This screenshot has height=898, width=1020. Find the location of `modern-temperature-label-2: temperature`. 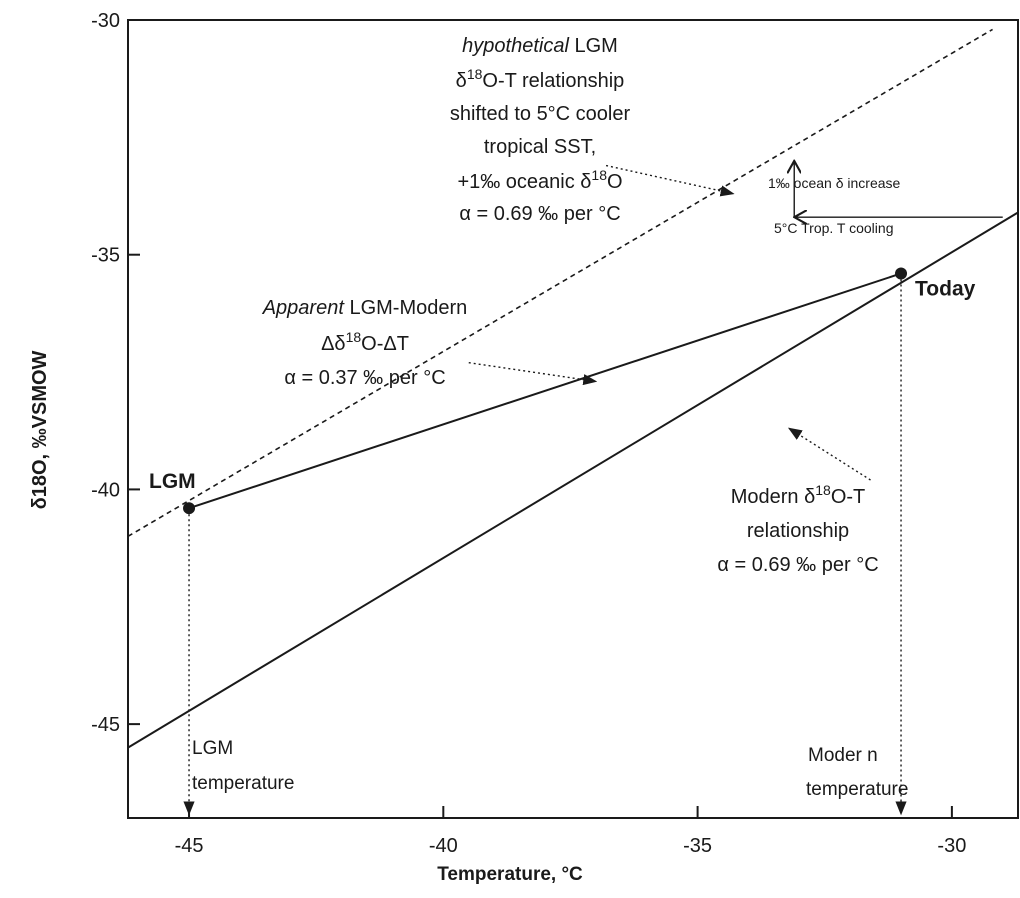

modern-temperature-label-2: temperature is located at coordinates (857, 789).